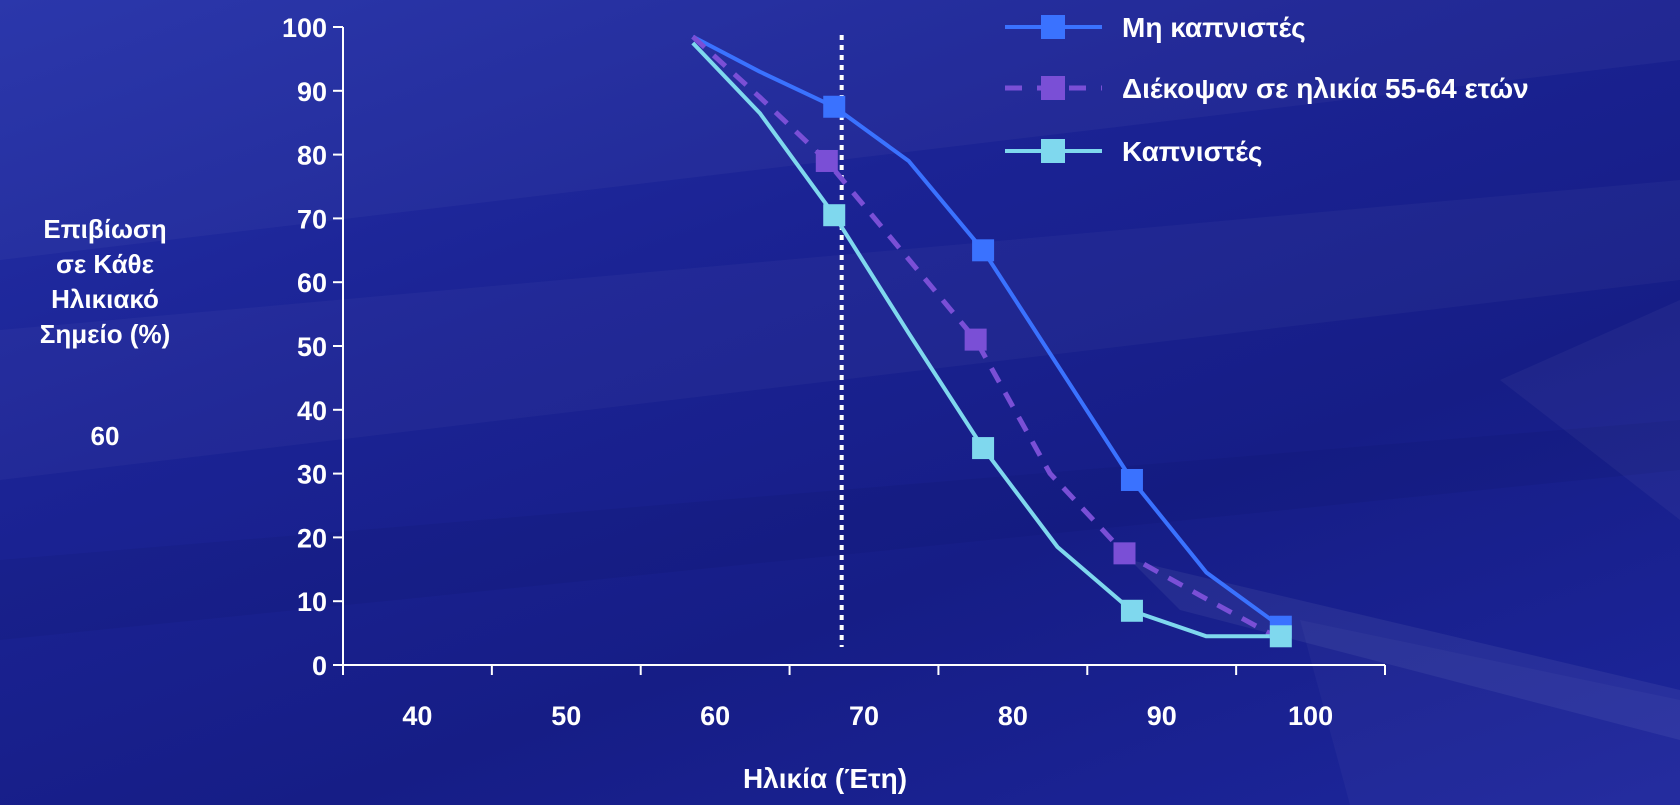 This screenshot has height=805, width=1680. I want to click on y-tick-label: 30, so click(312, 475).